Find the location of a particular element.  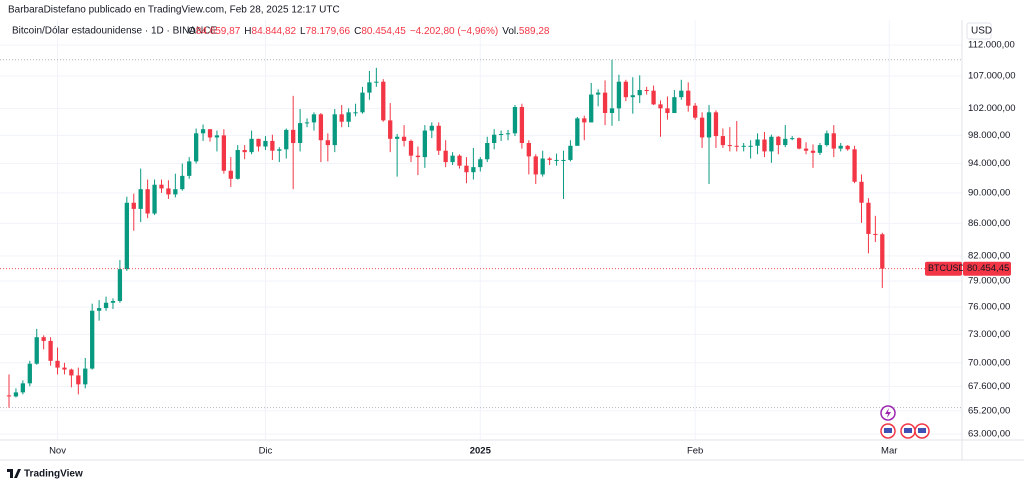

volume-key: Vol. is located at coordinates (510, 31).